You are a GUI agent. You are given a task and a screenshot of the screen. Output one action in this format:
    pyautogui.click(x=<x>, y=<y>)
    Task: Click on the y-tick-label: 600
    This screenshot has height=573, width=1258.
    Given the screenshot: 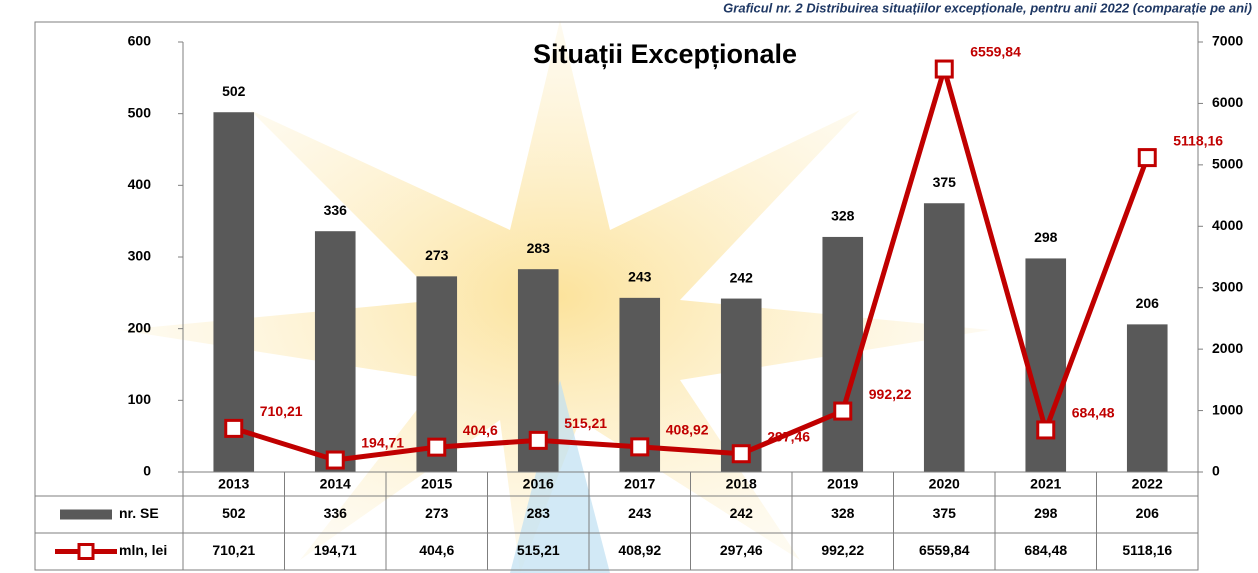 What is the action you would take?
    pyautogui.click(x=140, y=41)
    